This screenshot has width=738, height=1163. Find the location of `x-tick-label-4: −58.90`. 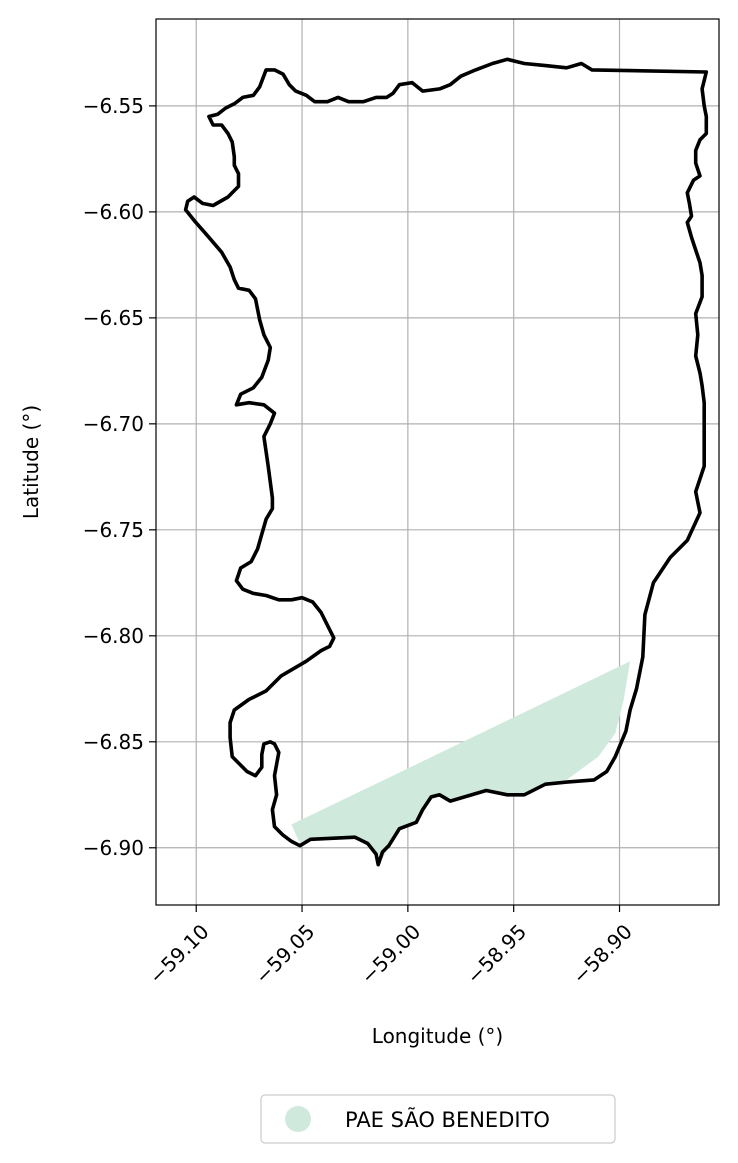

x-tick-label-4: −58.90 is located at coordinates (602, 953).